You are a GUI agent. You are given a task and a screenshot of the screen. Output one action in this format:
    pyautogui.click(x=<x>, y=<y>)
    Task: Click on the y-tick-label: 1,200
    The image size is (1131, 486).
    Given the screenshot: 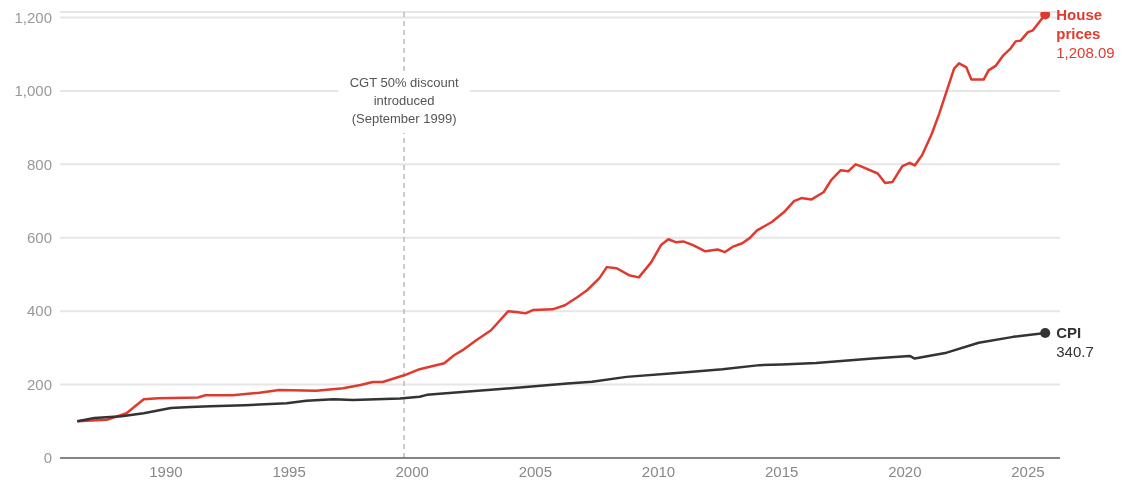 What is the action you would take?
    pyautogui.click(x=33, y=17)
    